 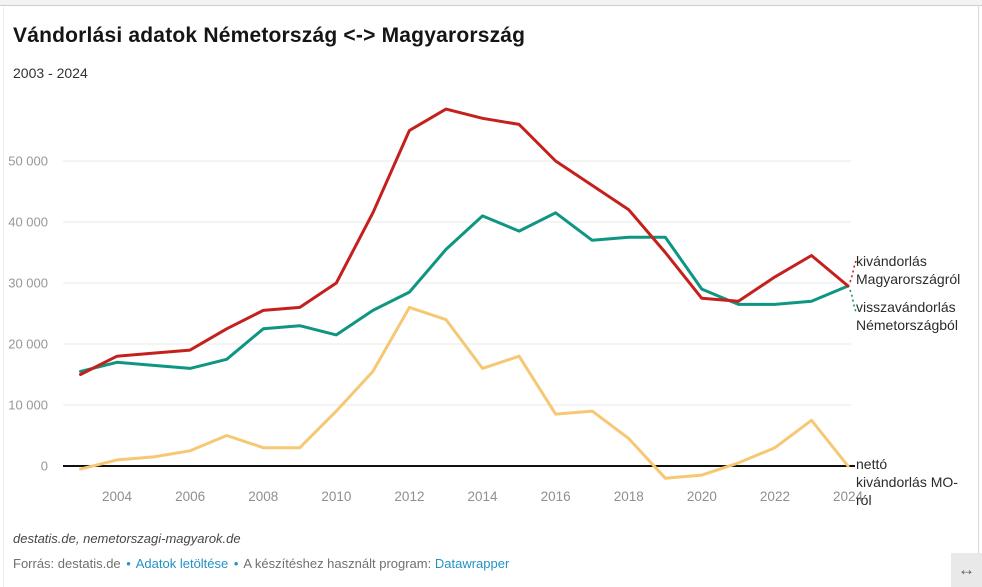 What do you see at coordinates (907, 482) in the screenshot?
I see `series-label-netto: nettó kivándorlás MO- ról` at bounding box center [907, 482].